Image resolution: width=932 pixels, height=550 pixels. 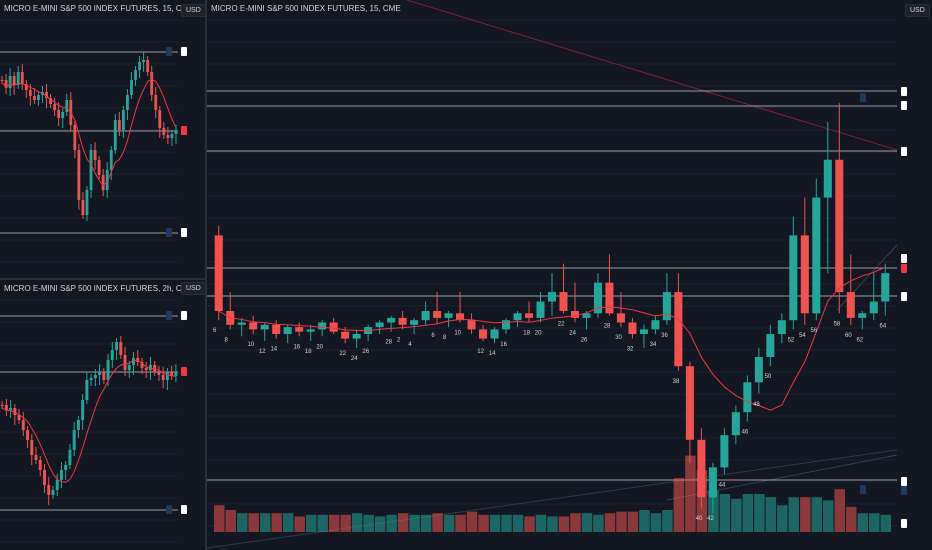 I want to click on bar-number: 12, so click(x=262, y=352).